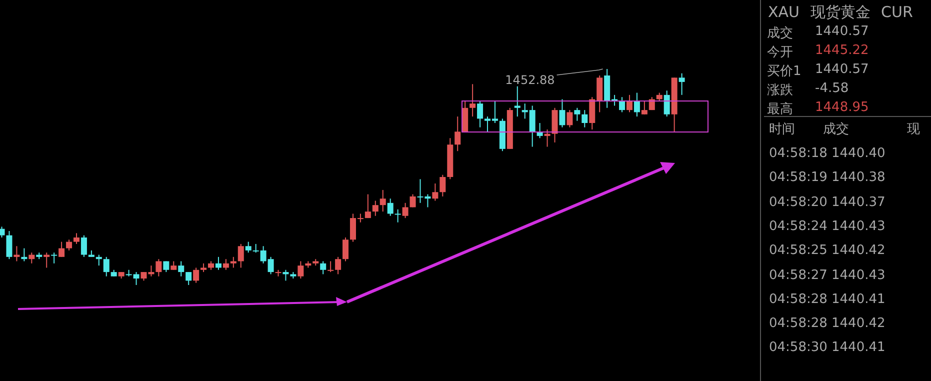 This screenshot has height=381, width=931. What do you see at coordinates (827, 250) in the screenshot?
I see `text: 04:58:25 1440.42` at bounding box center [827, 250].